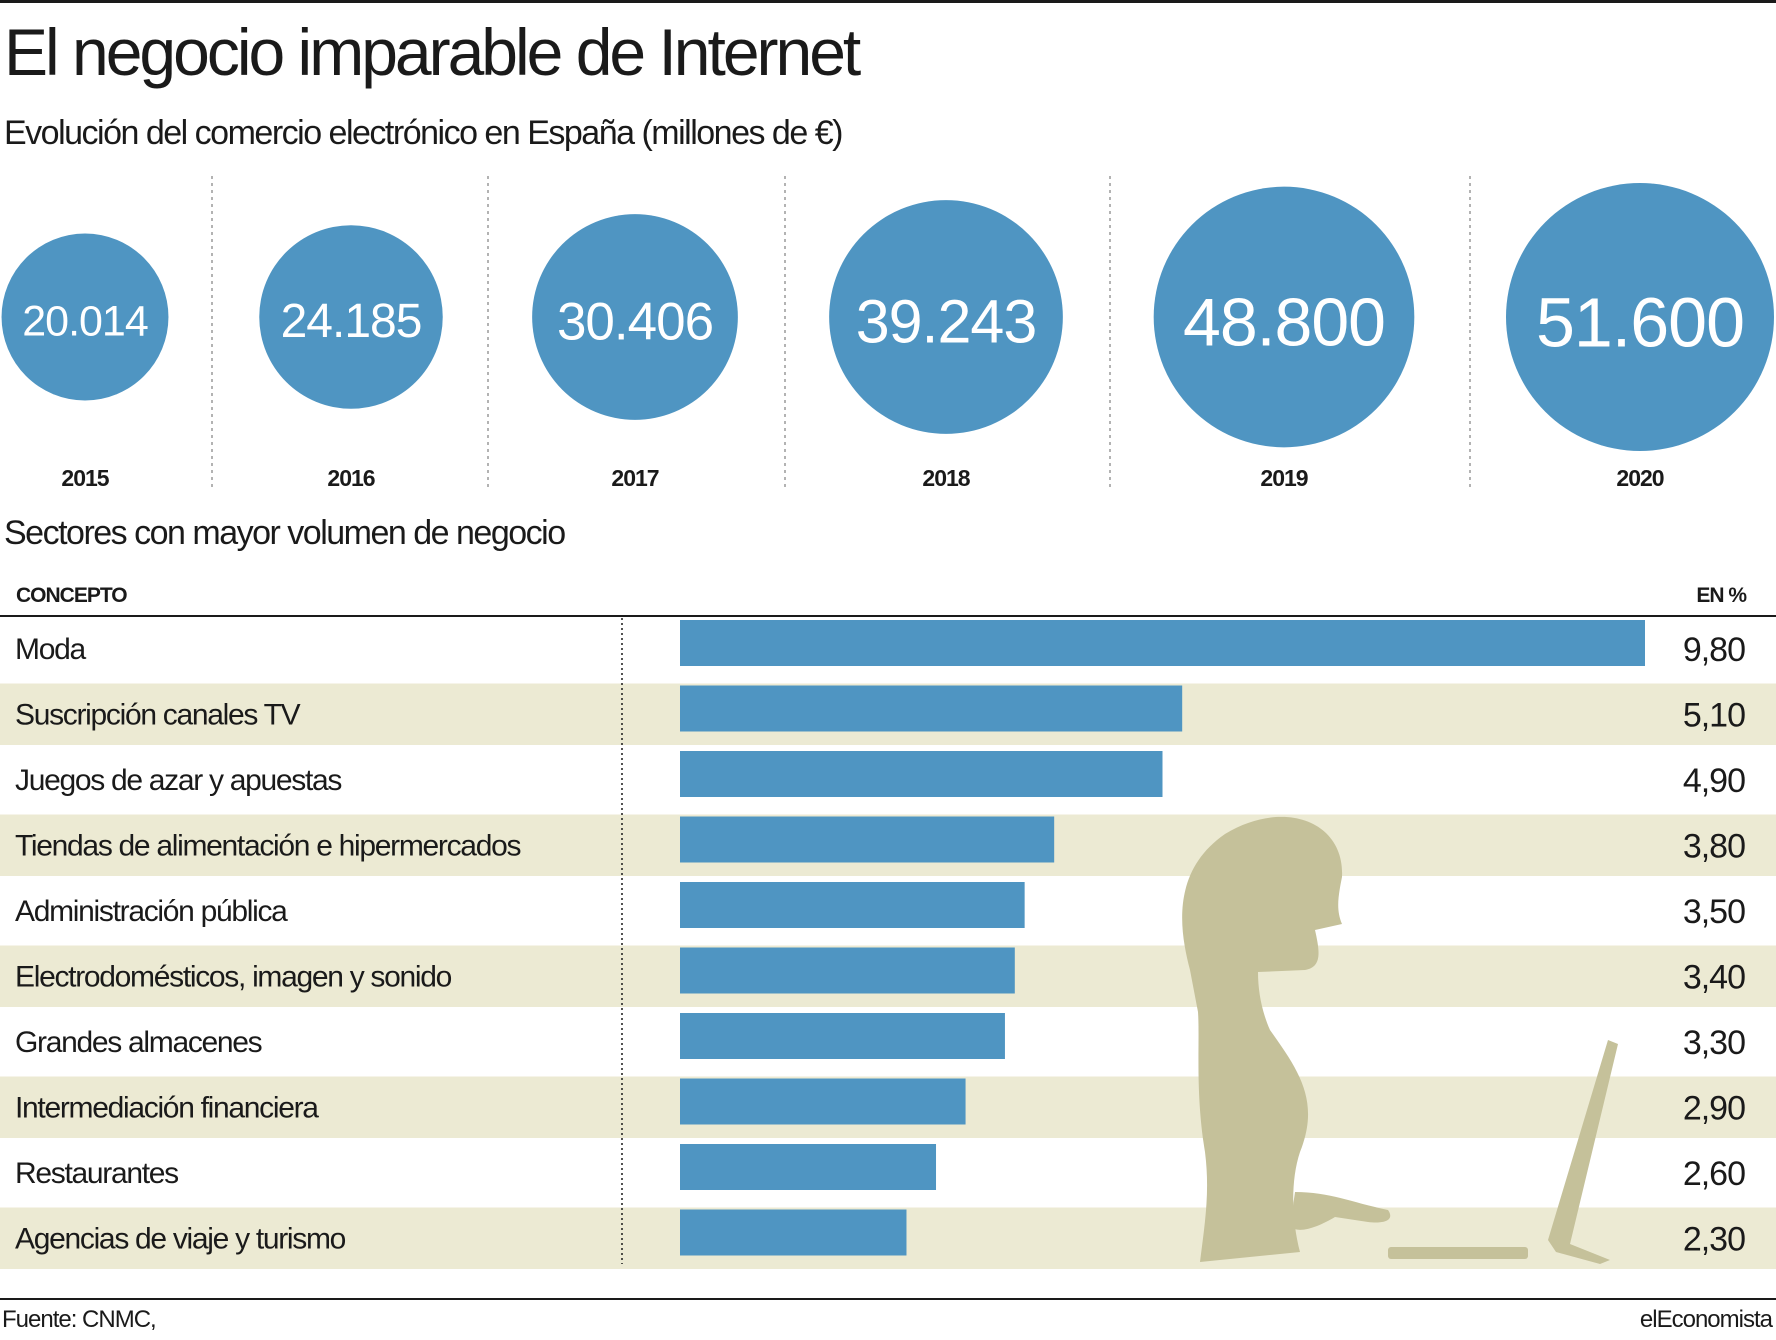 Image resolution: width=1776 pixels, height=1340 pixels. I want to click on source-note: Fuente: CNMC,, so click(79, 1319).